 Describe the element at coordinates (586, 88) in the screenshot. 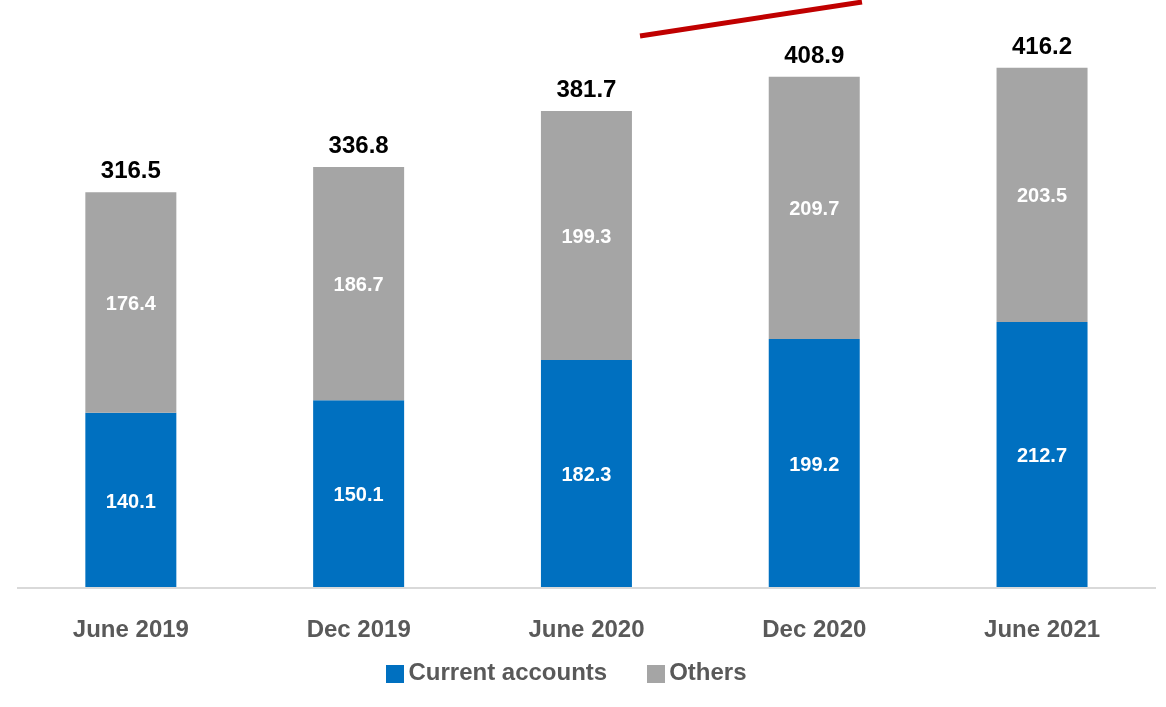

I see `total-label: 381.7` at that location.